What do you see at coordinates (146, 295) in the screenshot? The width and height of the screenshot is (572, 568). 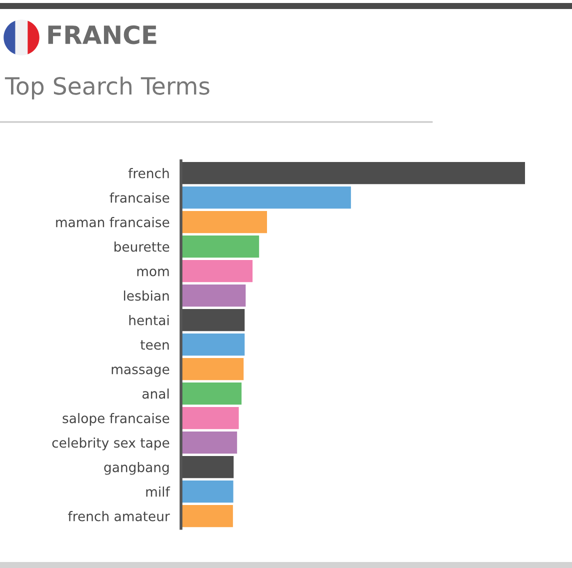 I see `y-tick-label: lesbian` at bounding box center [146, 295].